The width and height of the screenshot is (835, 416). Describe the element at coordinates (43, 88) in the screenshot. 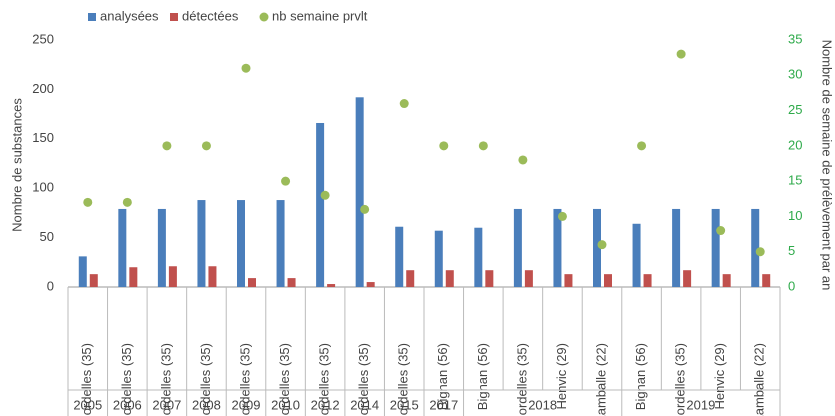

I see `y-tick-label: 200` at that location.